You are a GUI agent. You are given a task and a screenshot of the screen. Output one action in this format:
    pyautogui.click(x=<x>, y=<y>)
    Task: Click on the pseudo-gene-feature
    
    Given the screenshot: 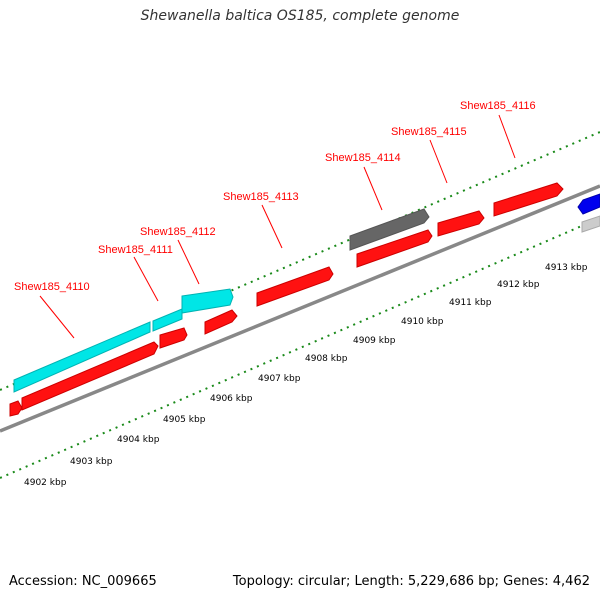 What is the action you would take?
    pyautogui.click(x=389, y=229)
    